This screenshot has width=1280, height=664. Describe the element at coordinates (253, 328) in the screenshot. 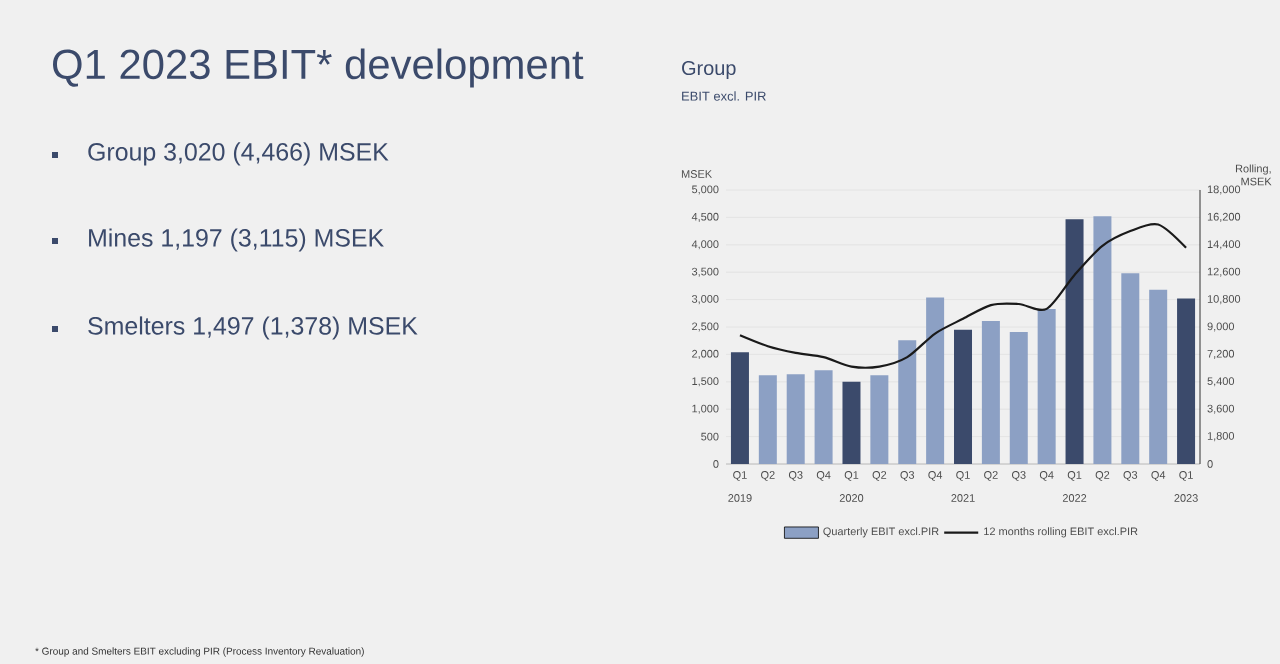

I see `text: Smelters 1,497 (1,378) MSEK` at that location.